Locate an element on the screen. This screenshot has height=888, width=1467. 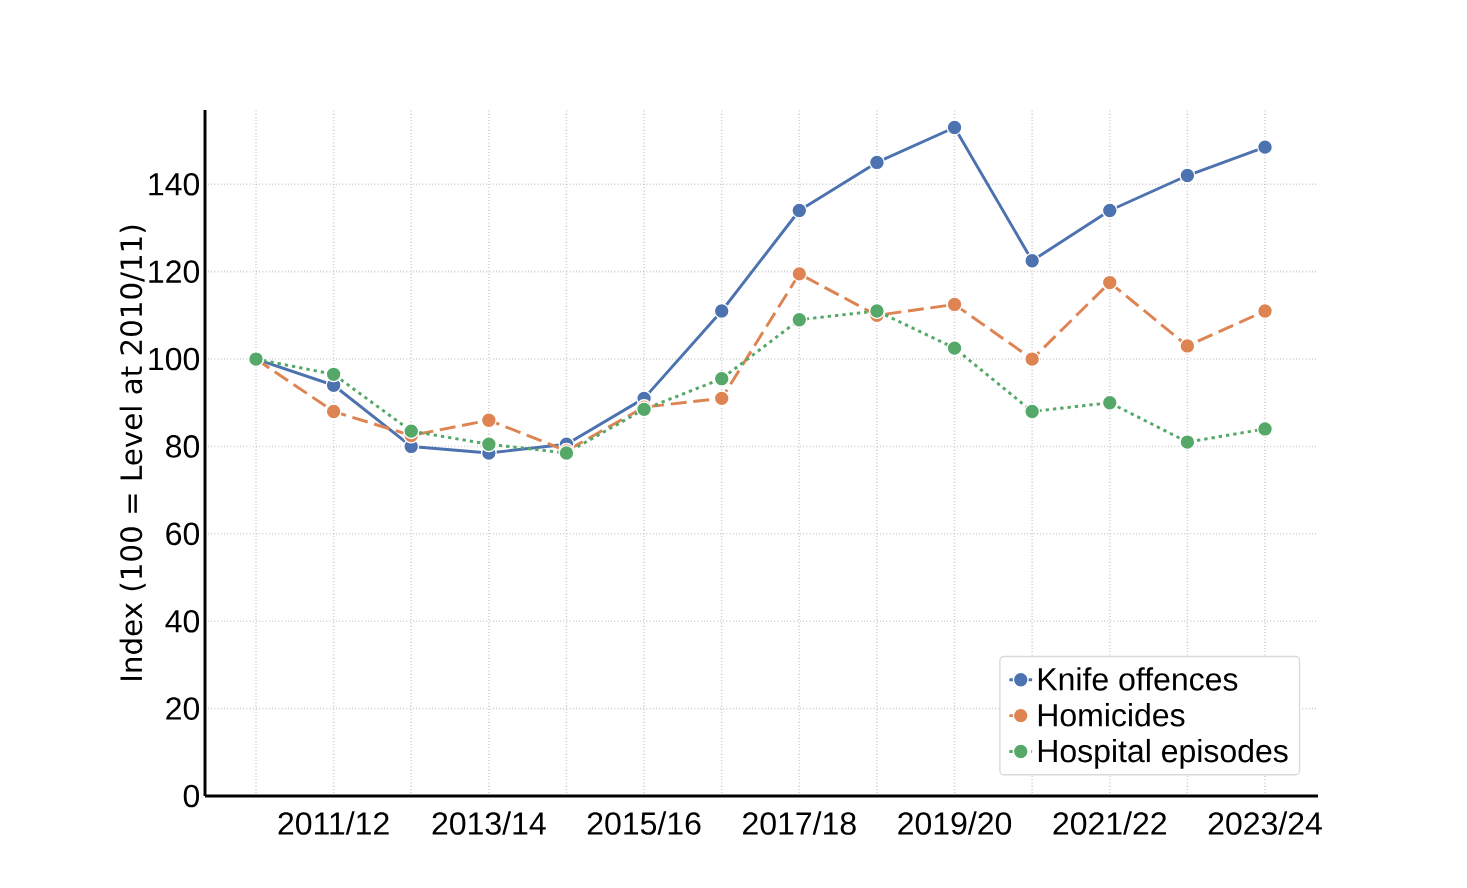
y-tick-label: 100 is located at coordinates (174, 359).